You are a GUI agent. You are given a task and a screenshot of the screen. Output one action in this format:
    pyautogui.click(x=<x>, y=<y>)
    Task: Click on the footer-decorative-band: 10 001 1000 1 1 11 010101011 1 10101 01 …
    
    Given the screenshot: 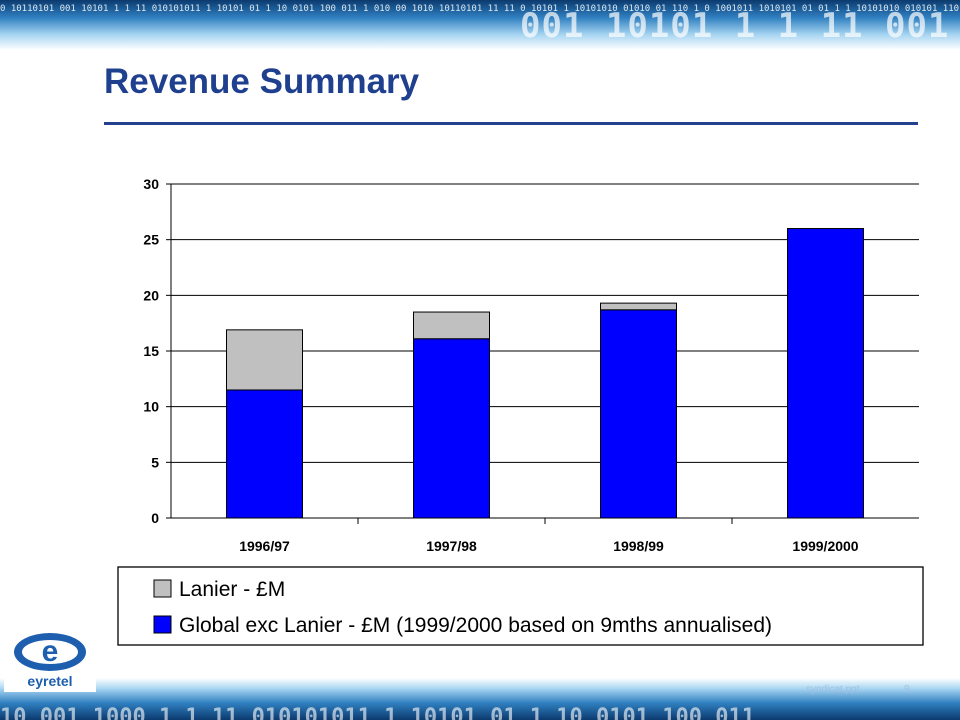 What is the action you would take?
    pyautogui.click(x=480, y=699)
    